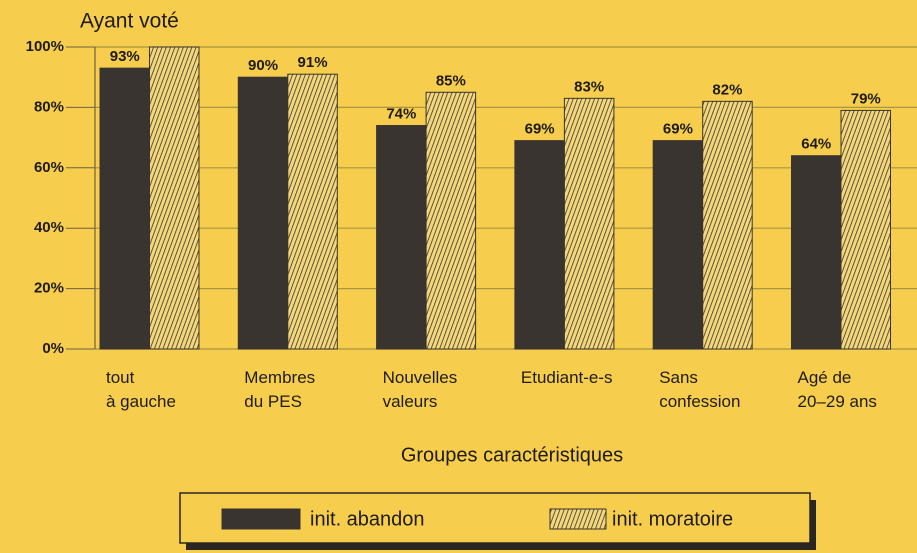  What do you see at coordinates (816, 144) in the screenshot?
I see `data-label: 64%` at bounding box center [816, 144].